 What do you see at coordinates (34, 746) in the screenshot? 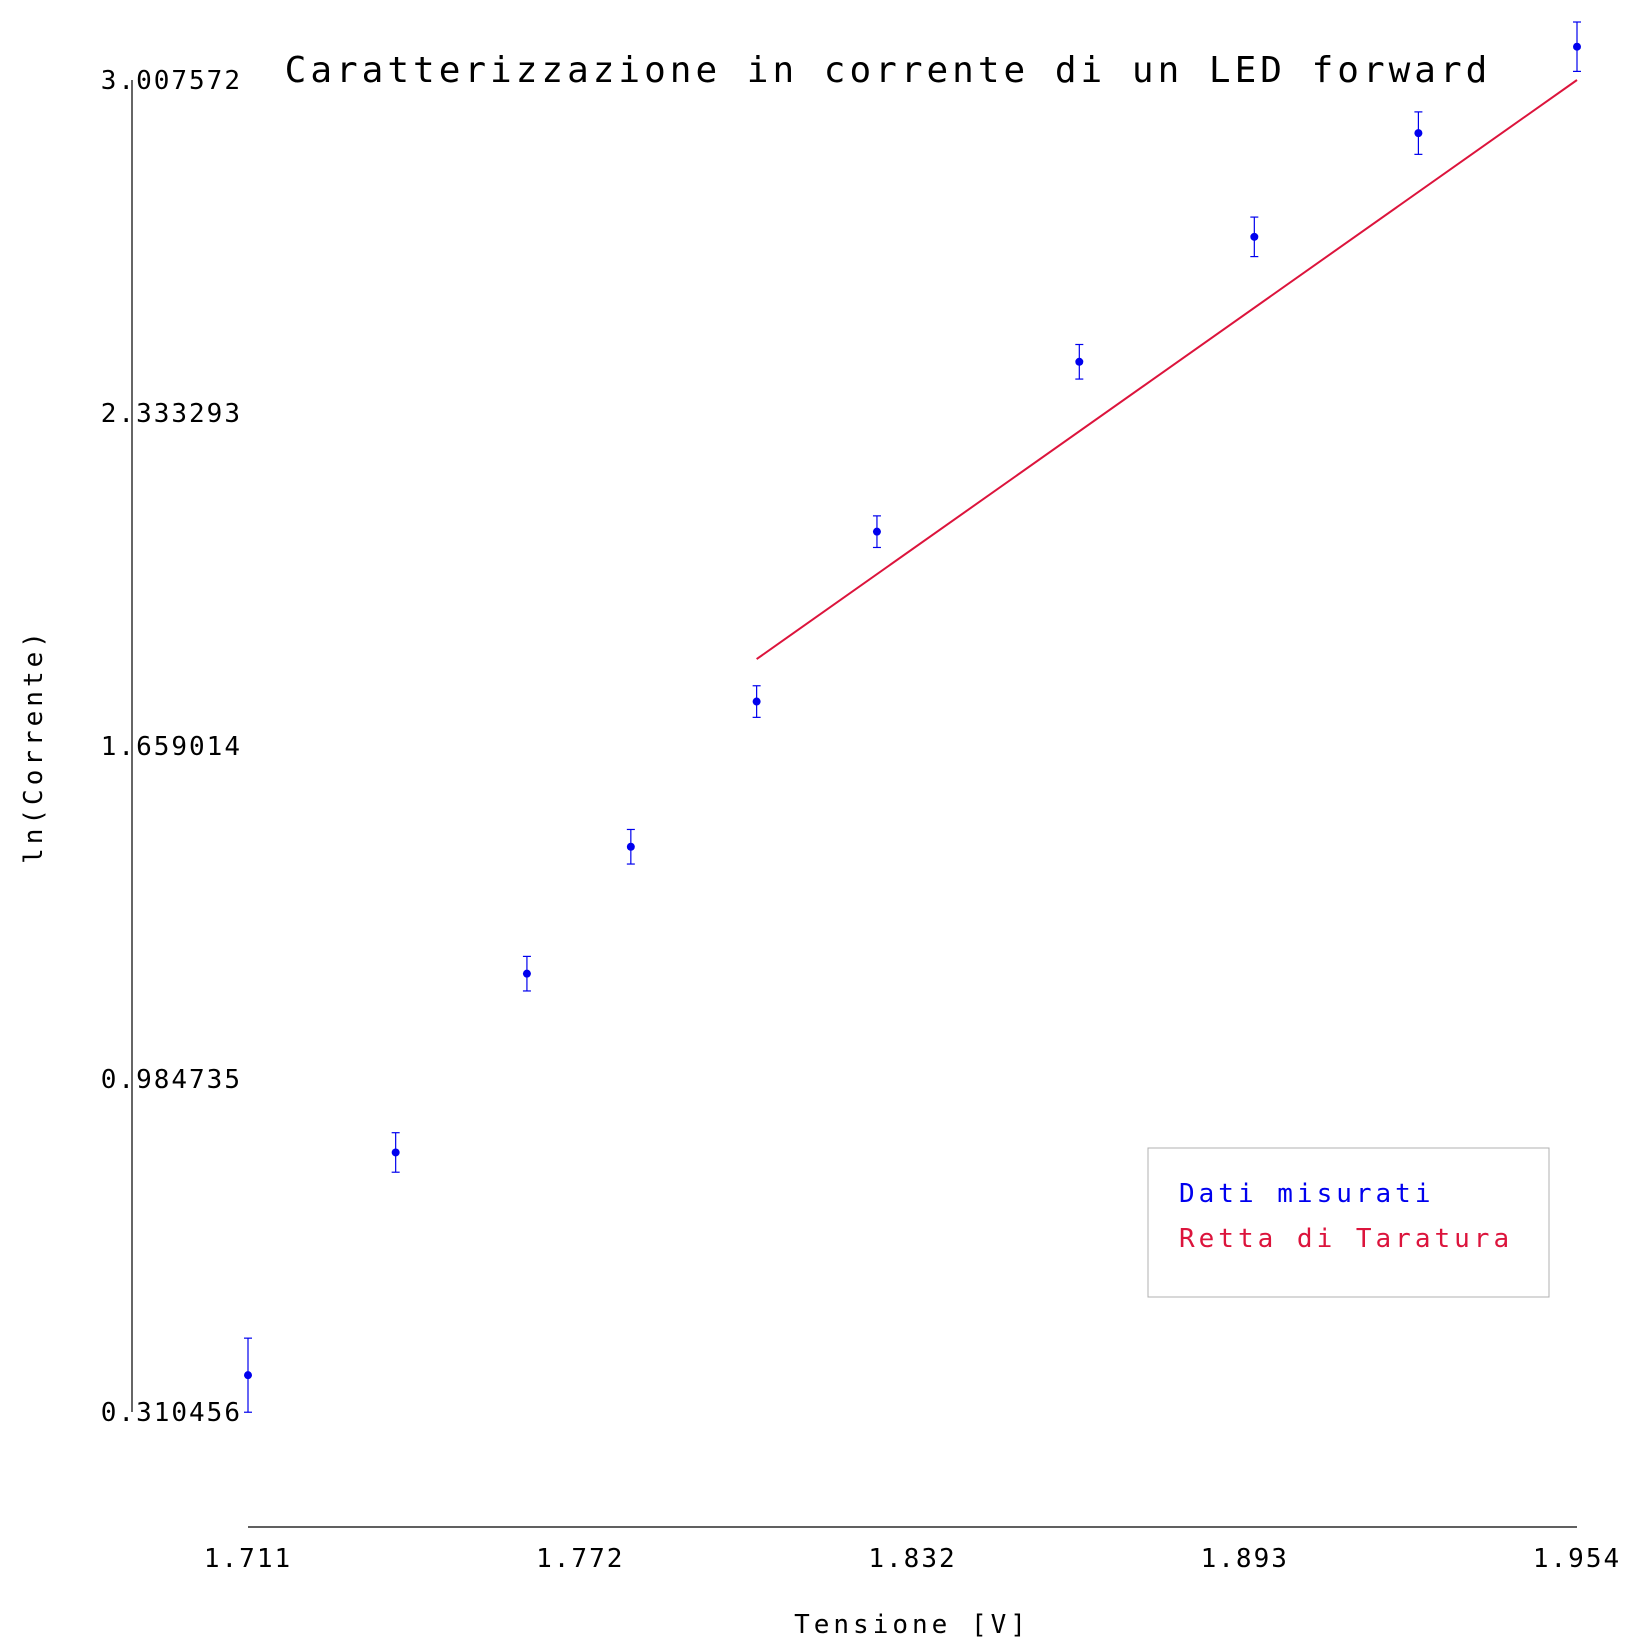
I see `y-axis-label: ln(Corrente)` at bounding box center [34, 746].